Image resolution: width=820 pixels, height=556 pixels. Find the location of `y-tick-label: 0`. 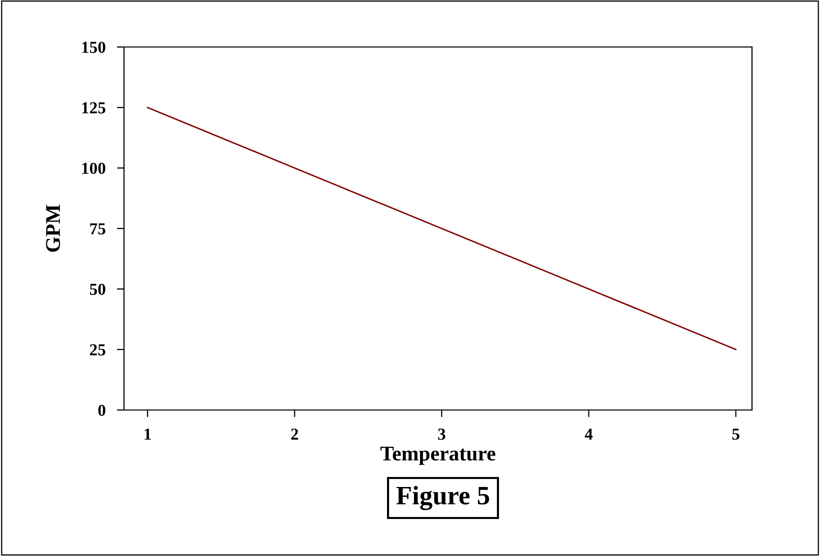

y-tick-label: 0 is located at coordinates (102, 410).